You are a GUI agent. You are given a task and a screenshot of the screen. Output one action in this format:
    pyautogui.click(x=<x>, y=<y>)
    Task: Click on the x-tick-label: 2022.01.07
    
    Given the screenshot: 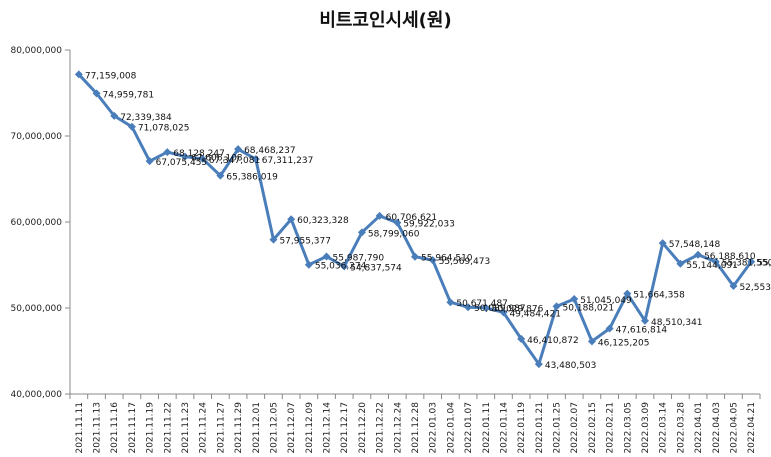 What is the action you would take?
    pyautogui.click(x=469, y=428)
    